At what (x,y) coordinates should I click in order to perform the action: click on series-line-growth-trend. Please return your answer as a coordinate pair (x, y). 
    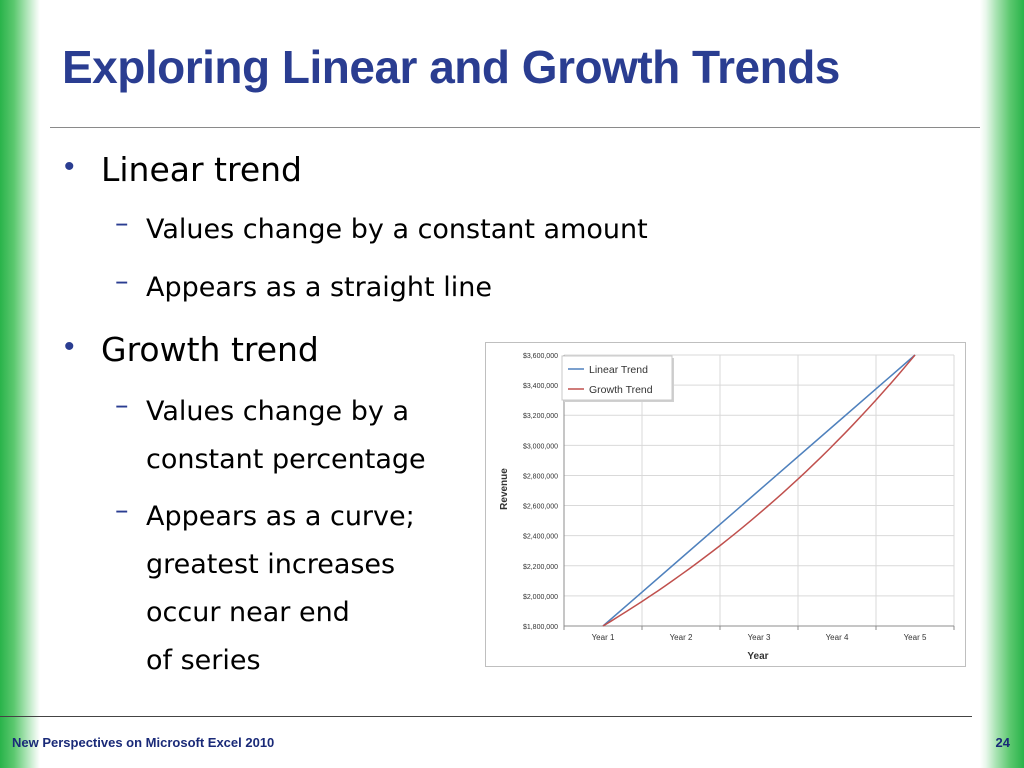
    Looking at the image, I should click on (759, 490).